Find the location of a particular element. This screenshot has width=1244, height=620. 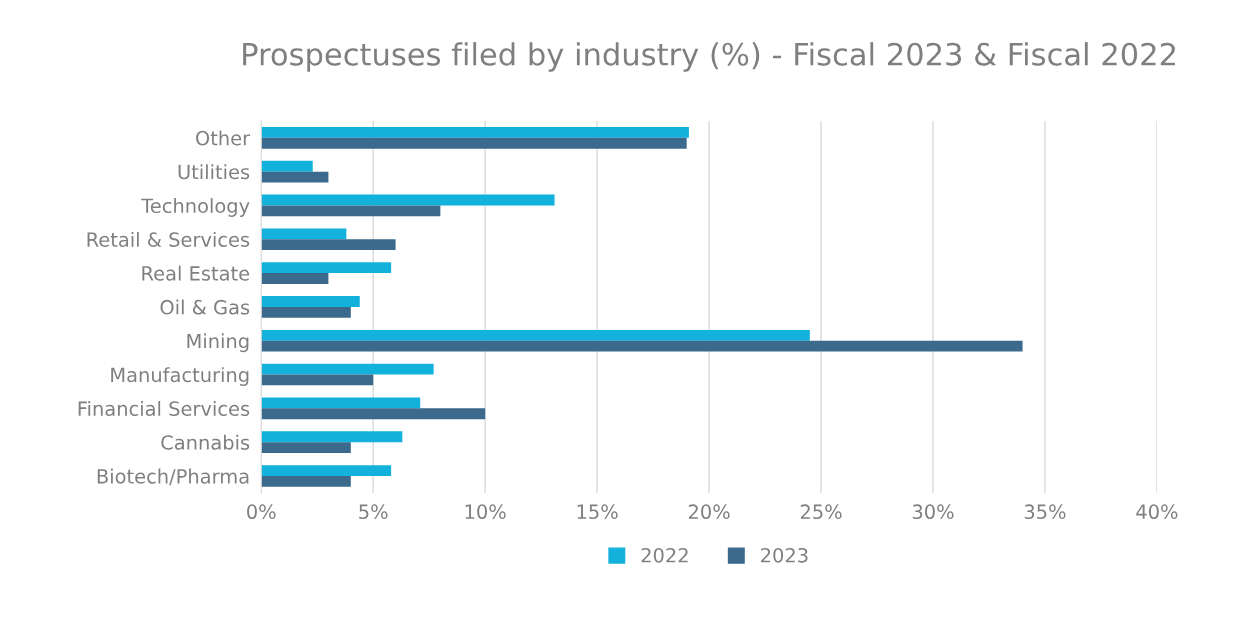

legend-label: 2022 is located at coordinates (664, 555).